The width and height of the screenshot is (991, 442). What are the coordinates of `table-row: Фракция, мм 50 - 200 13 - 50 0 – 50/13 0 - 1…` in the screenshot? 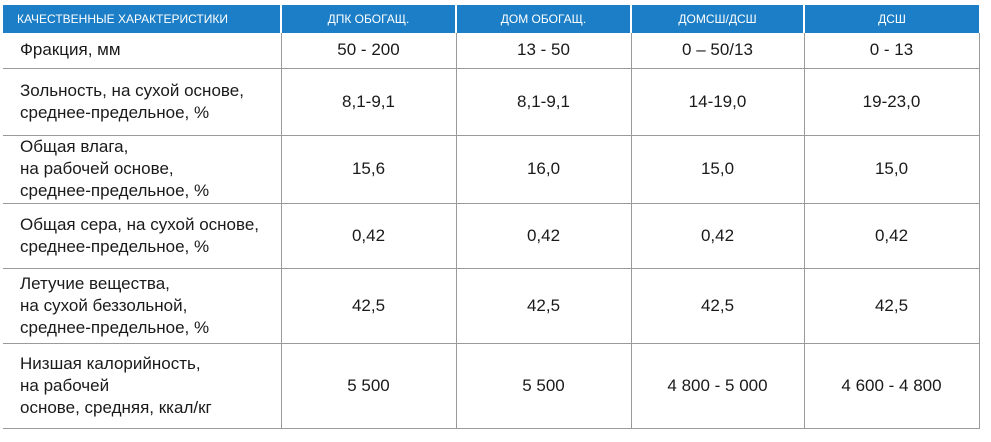 It's located at (491, 51).